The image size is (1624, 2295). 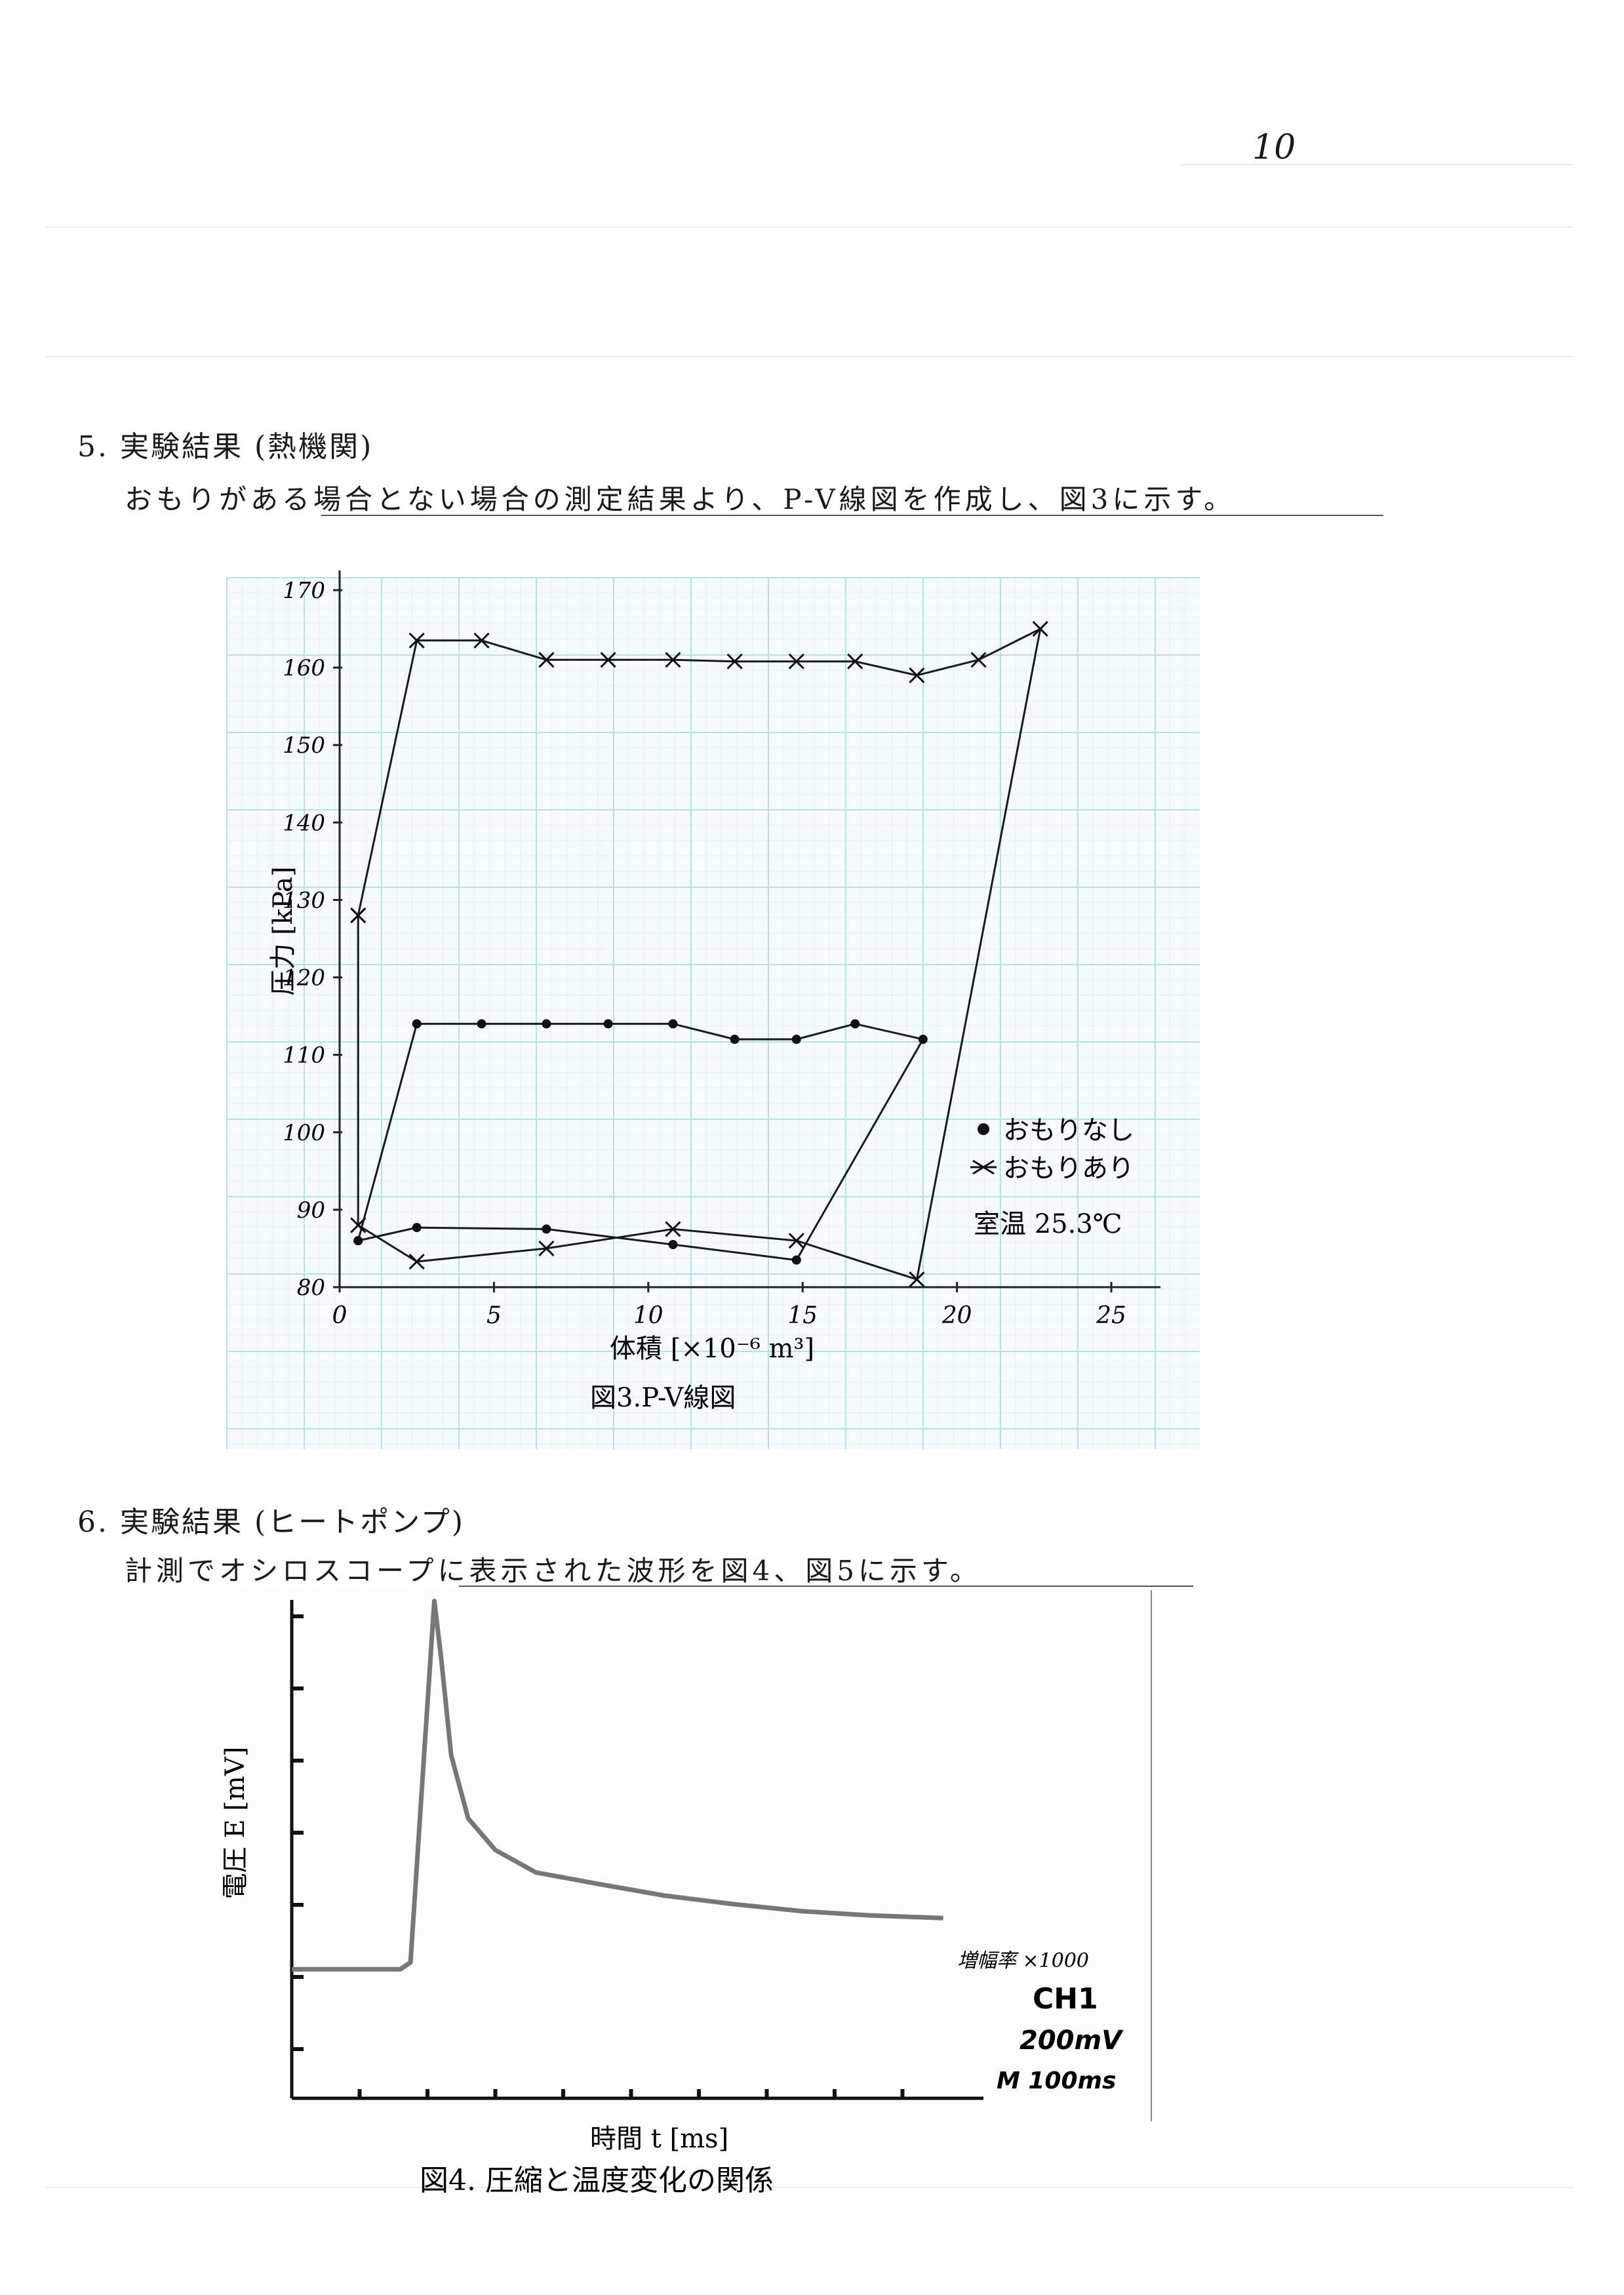 What do you see at coordinates (597, 2180) in the screenshot?
I see `scope-caption: 図4. 圧縮と温度変化の関係` at bounding box center [597, 2180].